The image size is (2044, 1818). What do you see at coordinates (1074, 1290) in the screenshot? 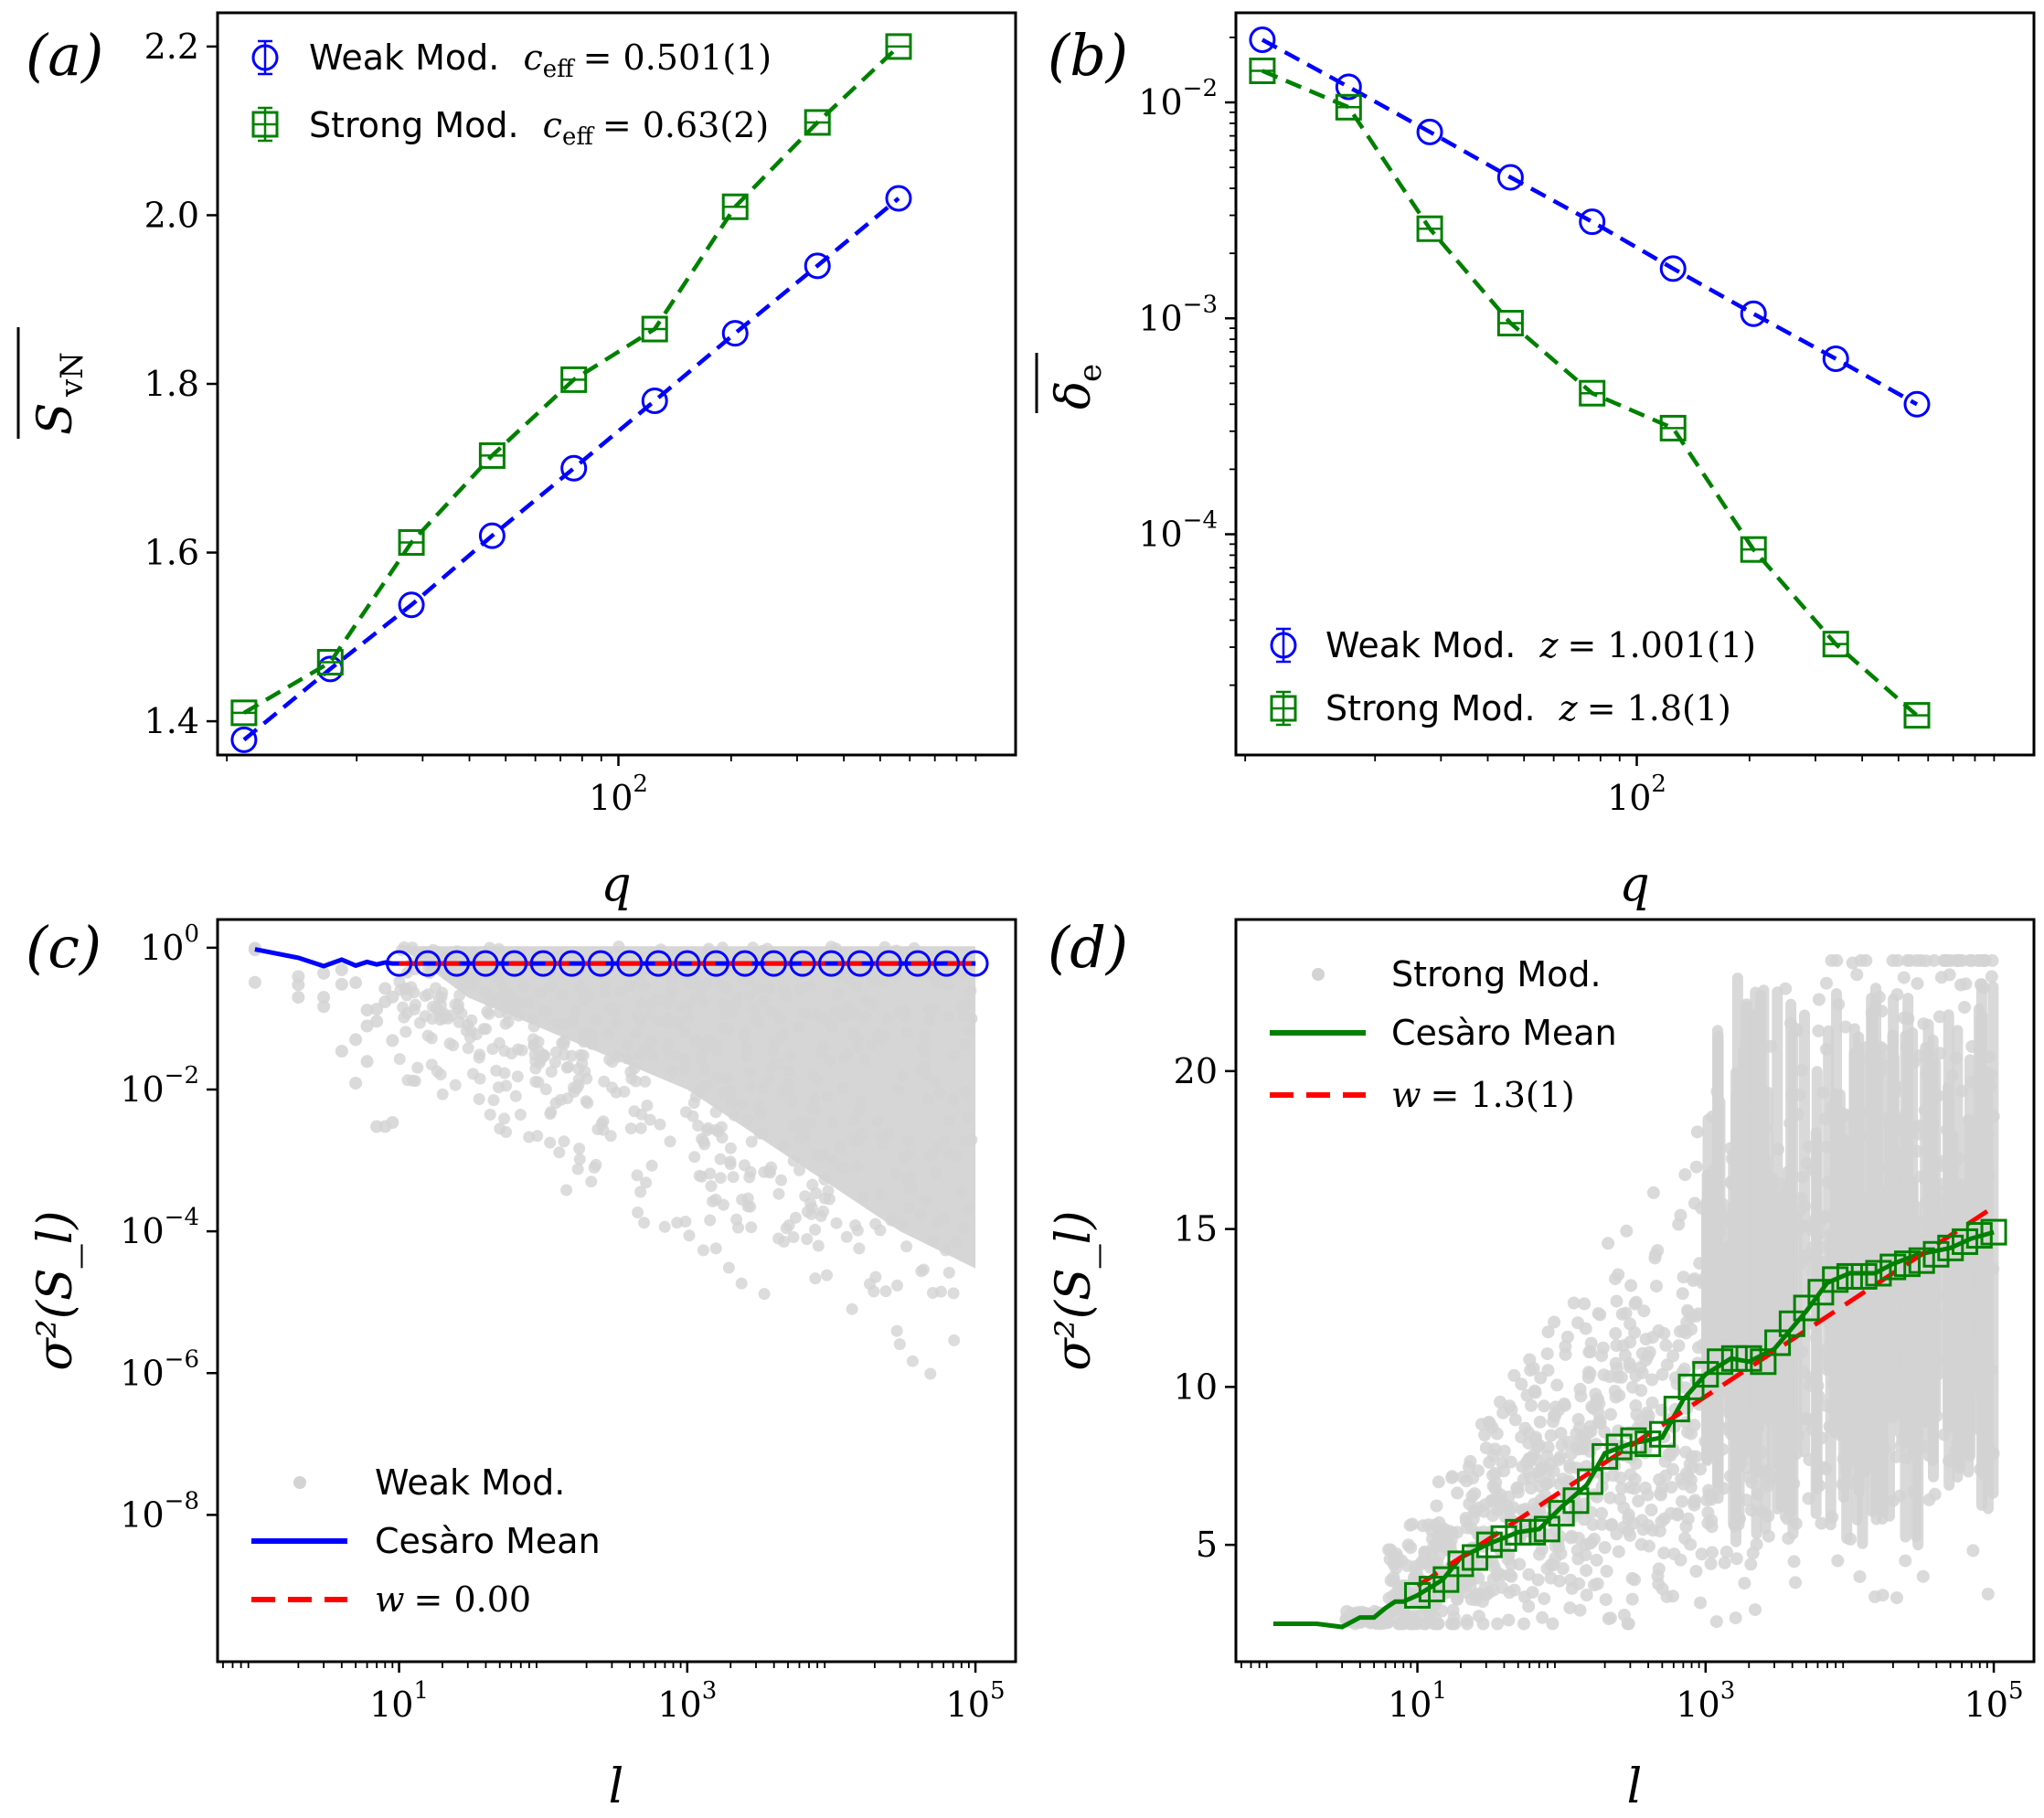
I see `panel-d-ylabel: σ²(S_l)` at bounding box center [1074, 1290].